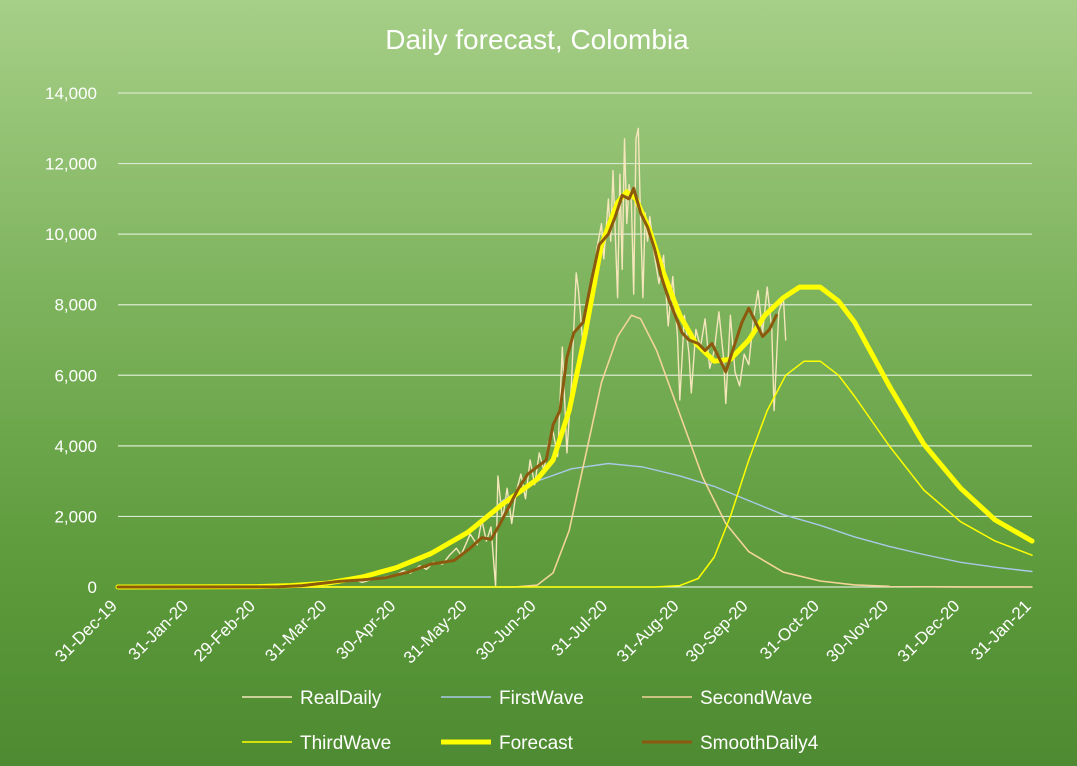 Image resolution: width=1077 pixels, height=766 pixels. Describe the element at coordinates (159, 630) in the screenshot. I see `x-tick-label: 31-Jan-20` at that location.